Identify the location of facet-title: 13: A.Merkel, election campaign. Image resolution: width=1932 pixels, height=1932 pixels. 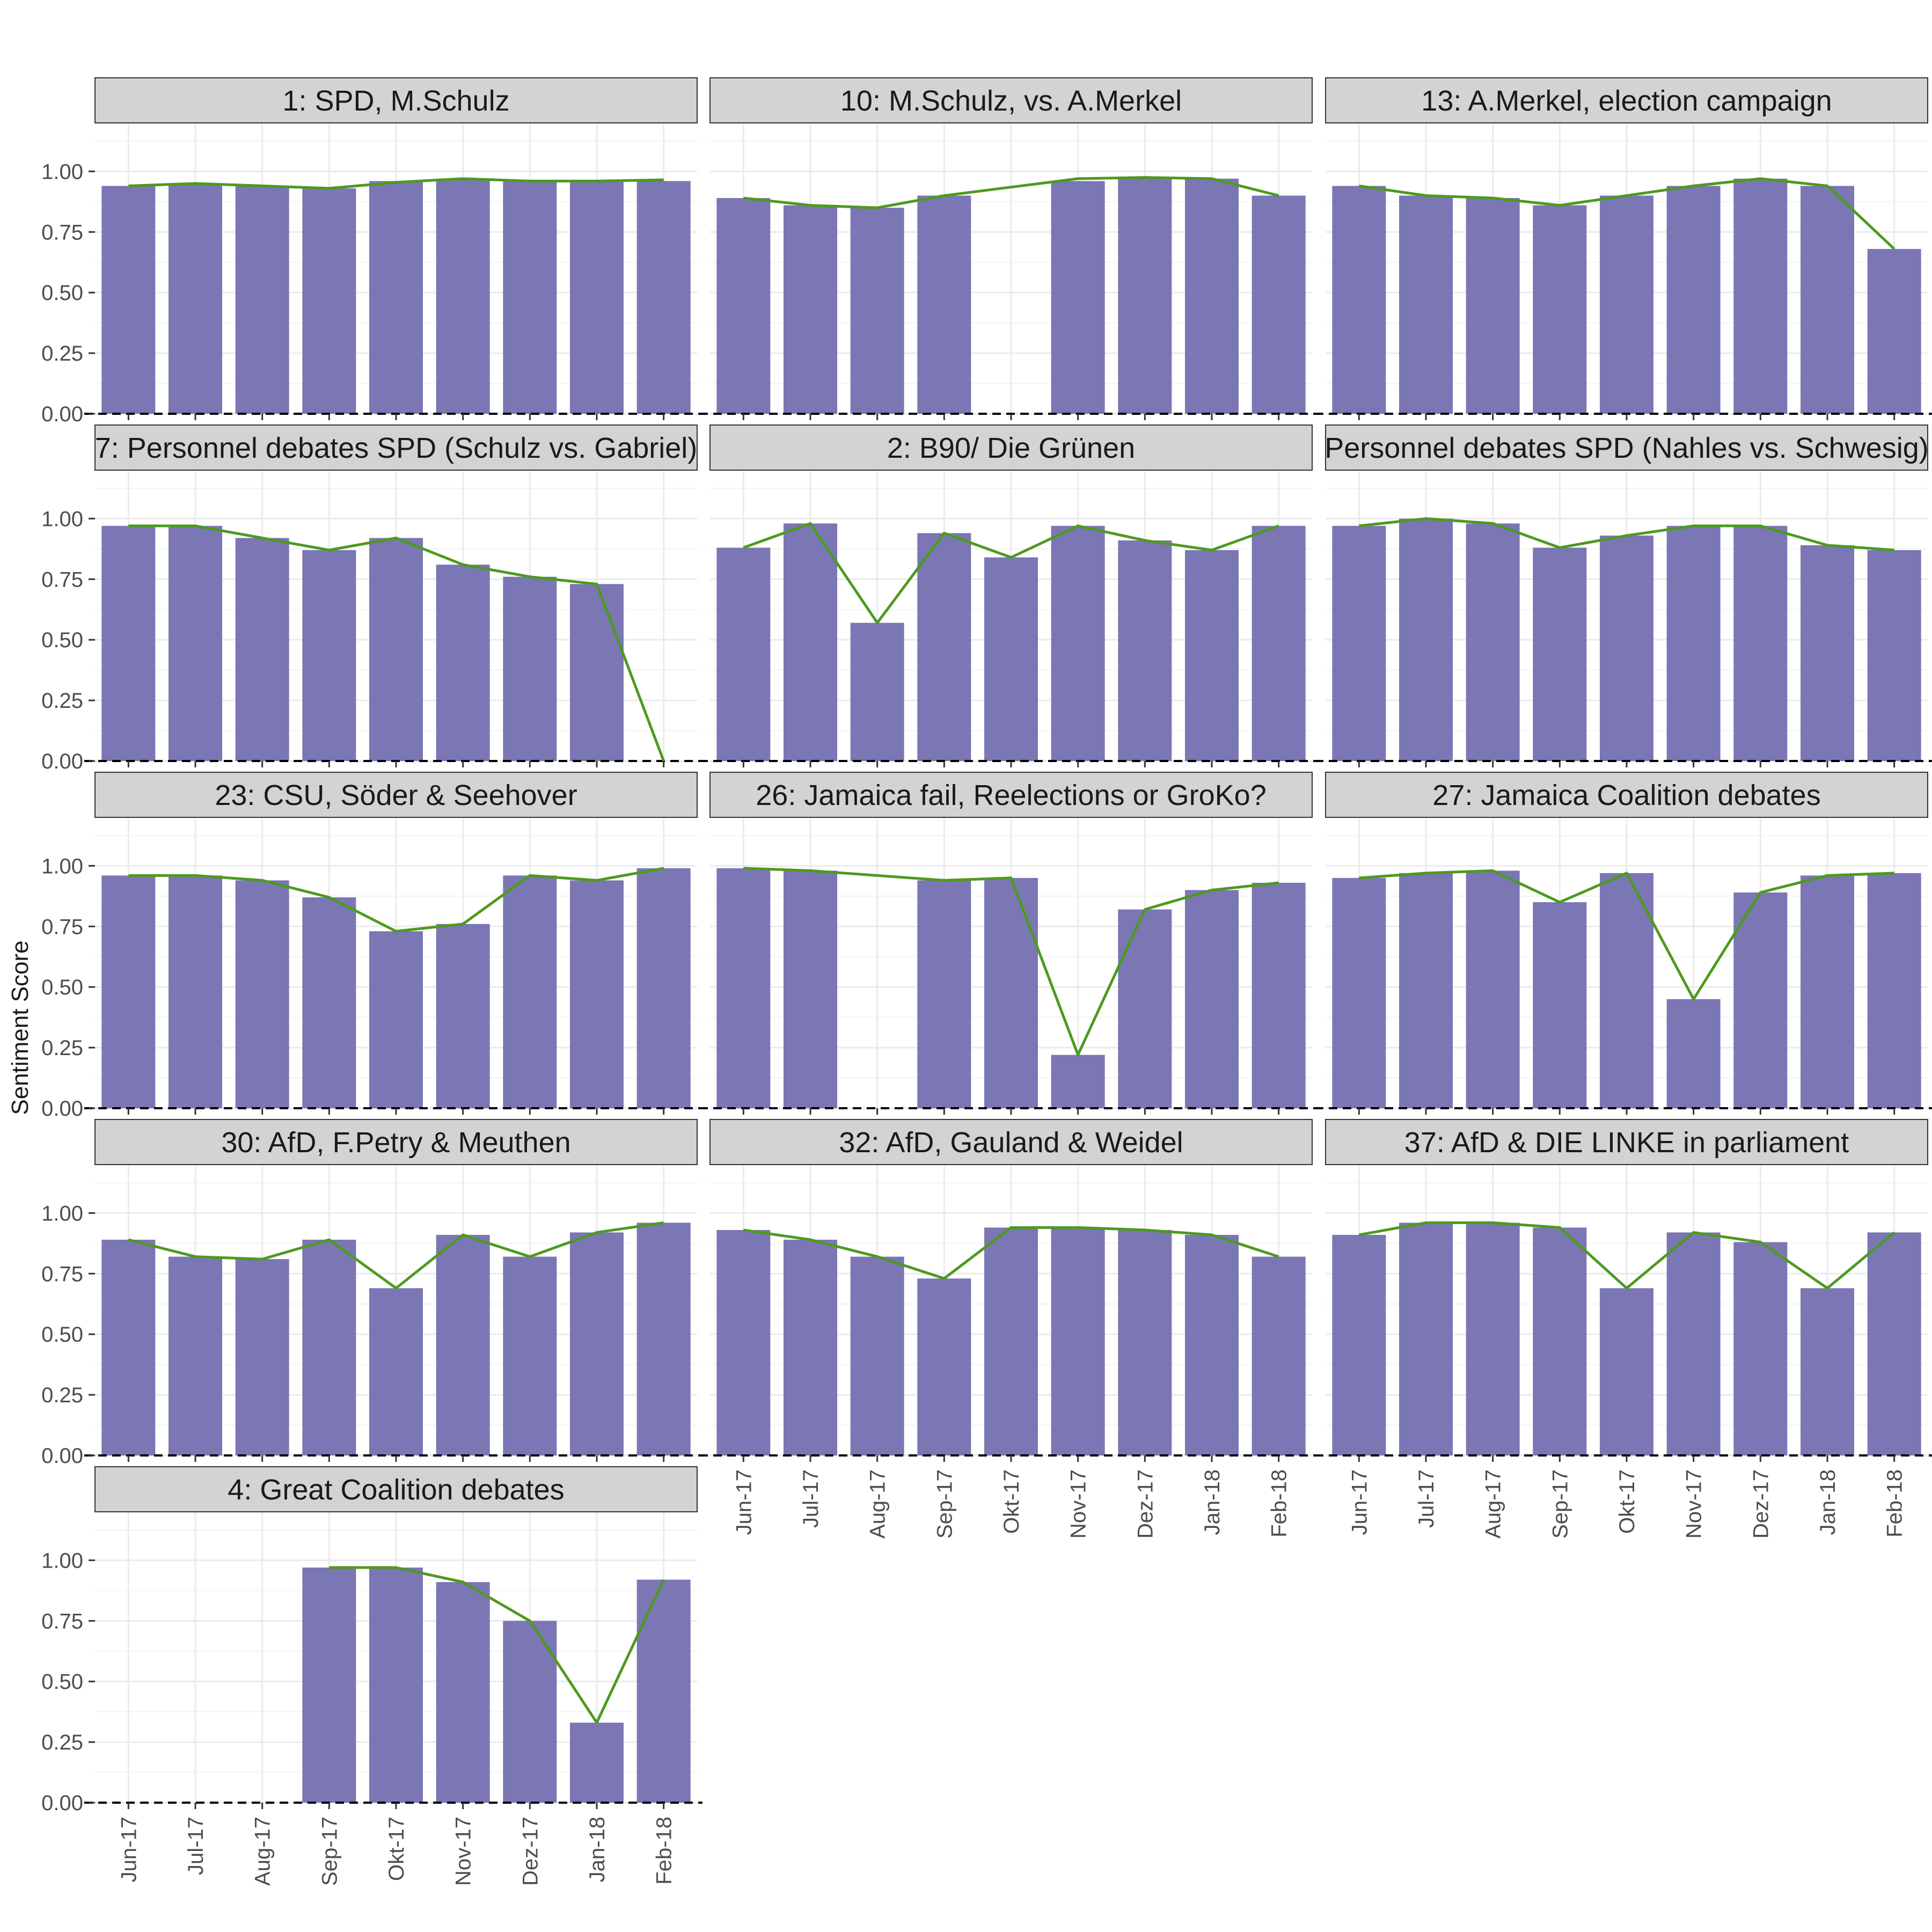
(1626, 101).